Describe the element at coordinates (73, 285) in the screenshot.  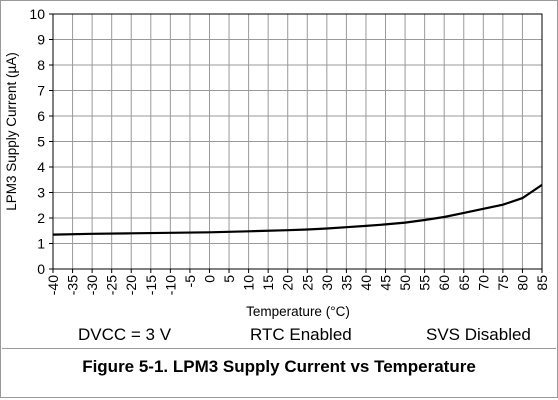
I see `x-tick-label: -35` at that location.